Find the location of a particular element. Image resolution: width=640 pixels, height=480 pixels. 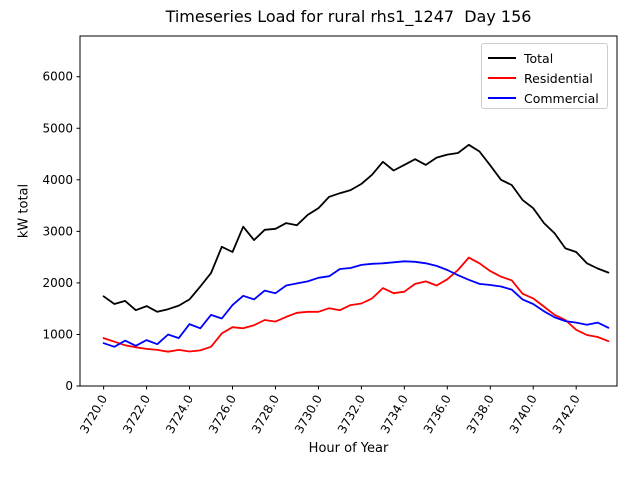

y-axis-label: kW total is located at coordinates (24, 211).